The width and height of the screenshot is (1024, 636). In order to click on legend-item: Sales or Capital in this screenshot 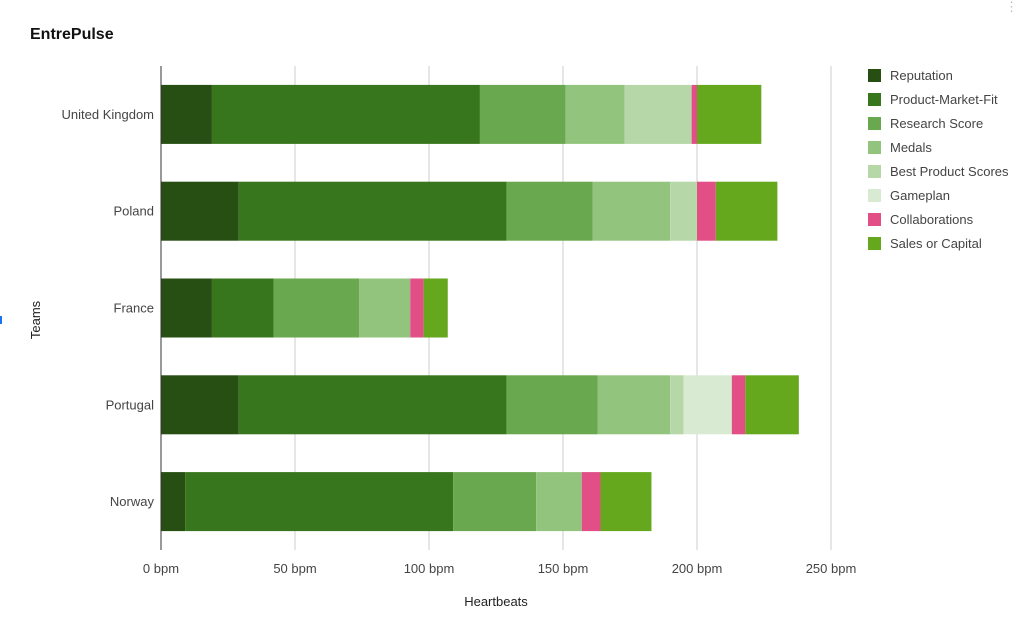, I will do `click(938, 243)`.